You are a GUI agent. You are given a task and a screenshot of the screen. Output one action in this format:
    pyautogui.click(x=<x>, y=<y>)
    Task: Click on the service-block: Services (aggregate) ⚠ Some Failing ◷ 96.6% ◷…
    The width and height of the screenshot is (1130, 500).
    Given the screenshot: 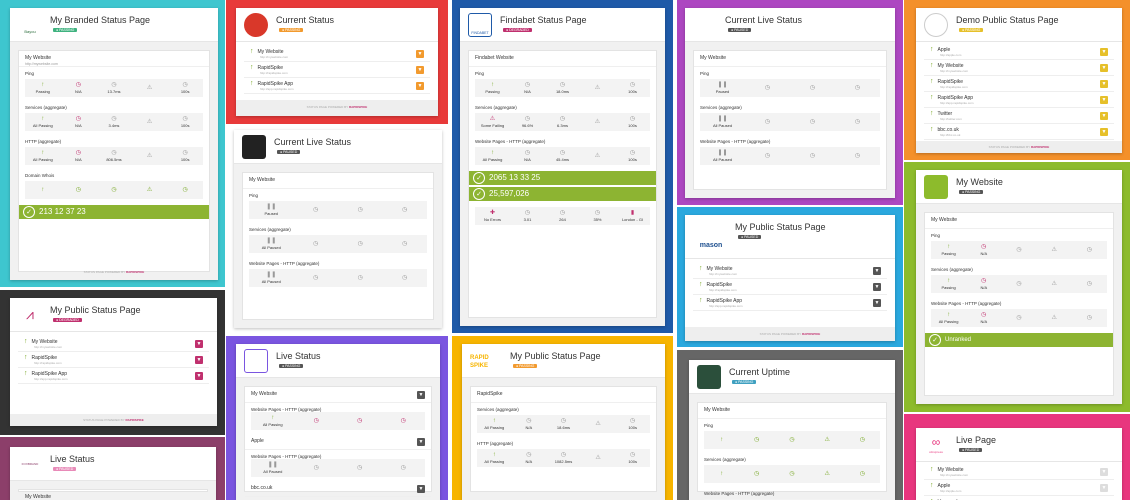 What is the action you would take?
    pyautogui.click(x=562, y=118)
    